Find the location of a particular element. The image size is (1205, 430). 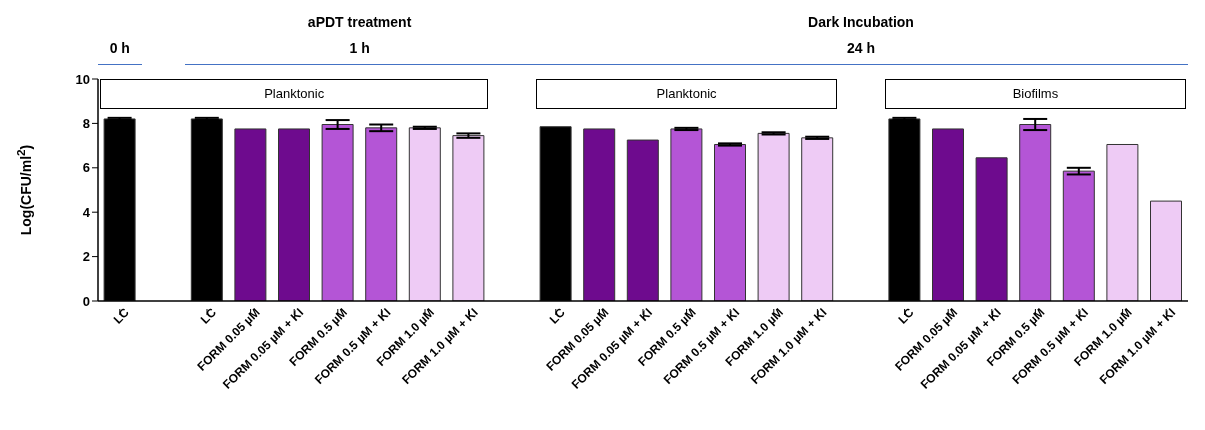

text: Dark Incubation is located at coordinates (861, 22).